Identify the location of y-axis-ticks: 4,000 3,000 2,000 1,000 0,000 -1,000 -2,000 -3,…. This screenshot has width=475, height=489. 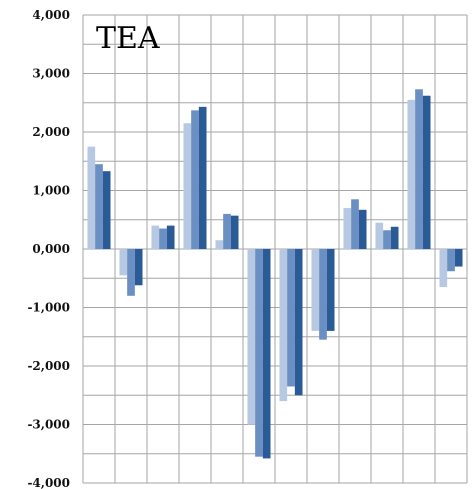
(48, 248).